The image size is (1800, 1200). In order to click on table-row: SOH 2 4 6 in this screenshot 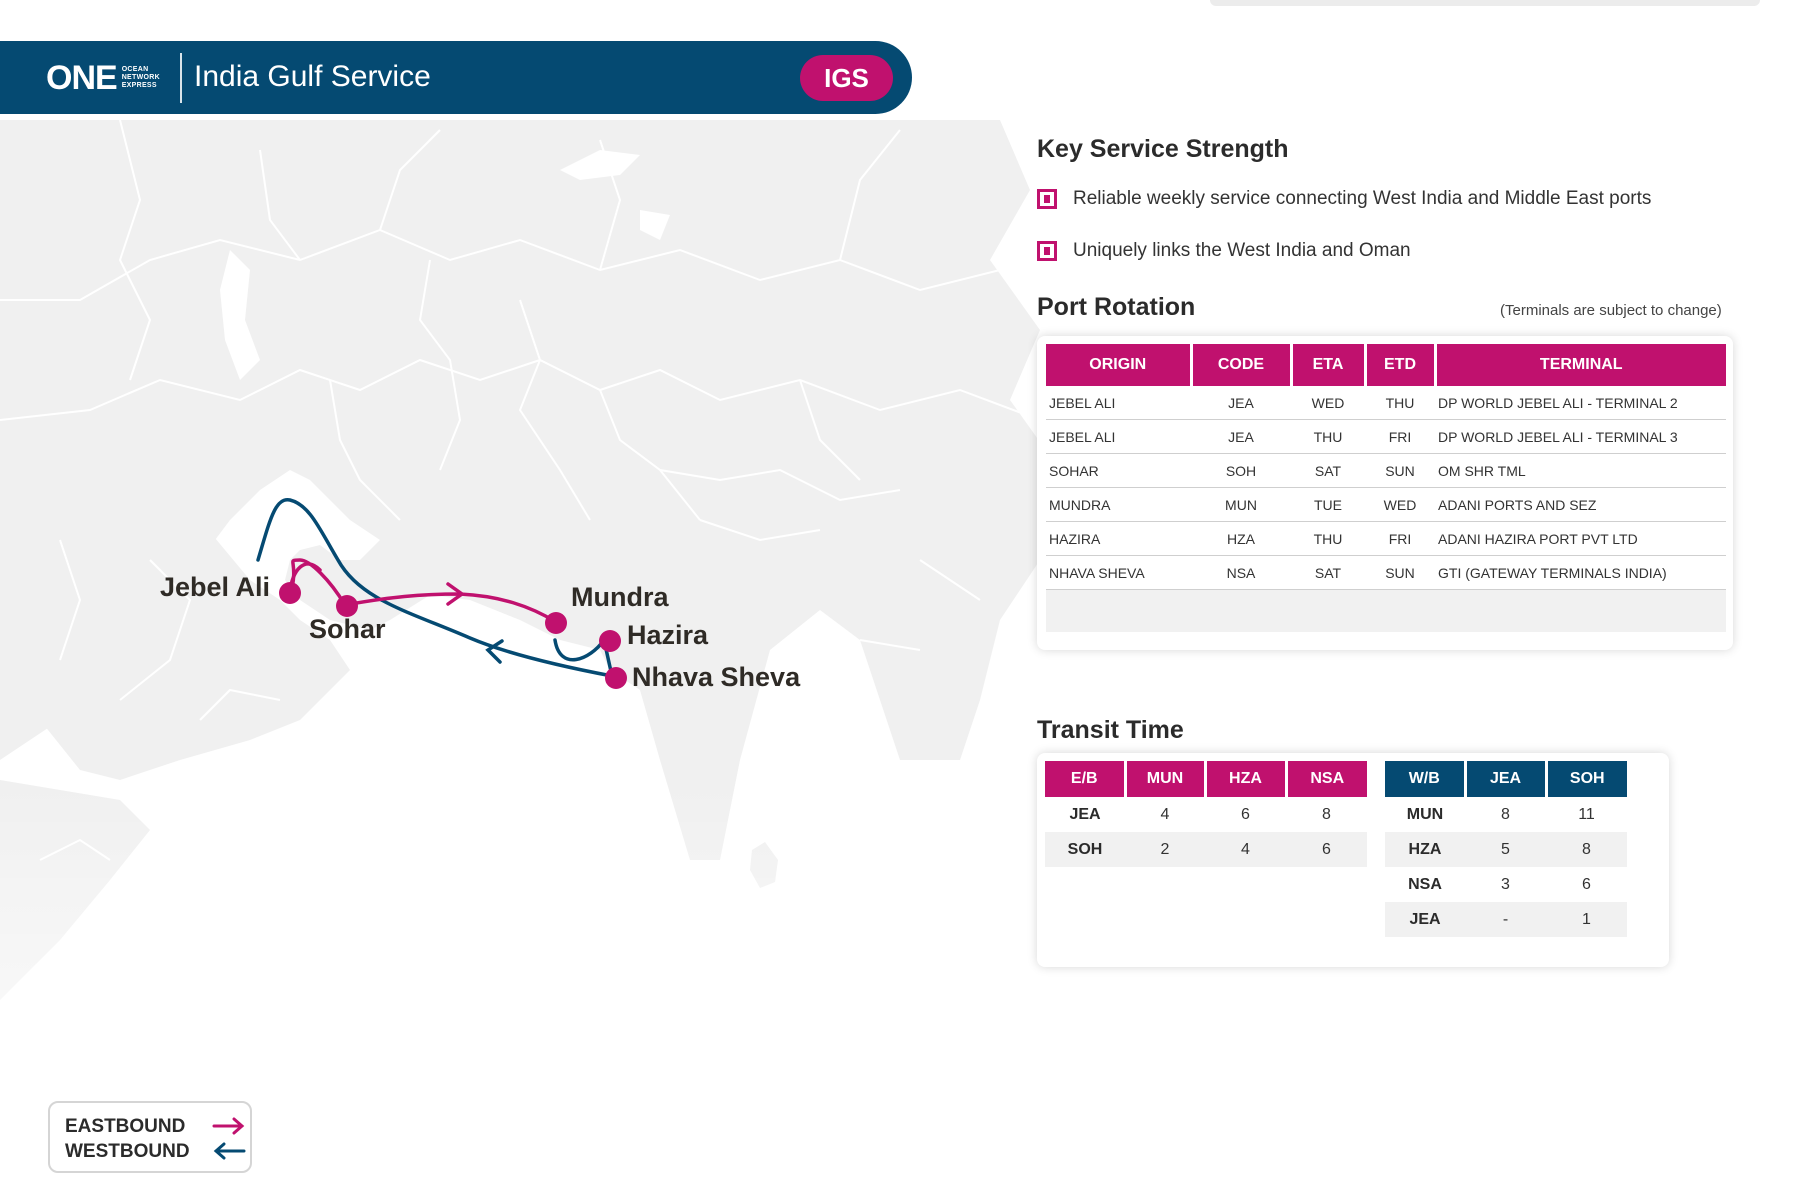, I will do `click(1206, 849)`.